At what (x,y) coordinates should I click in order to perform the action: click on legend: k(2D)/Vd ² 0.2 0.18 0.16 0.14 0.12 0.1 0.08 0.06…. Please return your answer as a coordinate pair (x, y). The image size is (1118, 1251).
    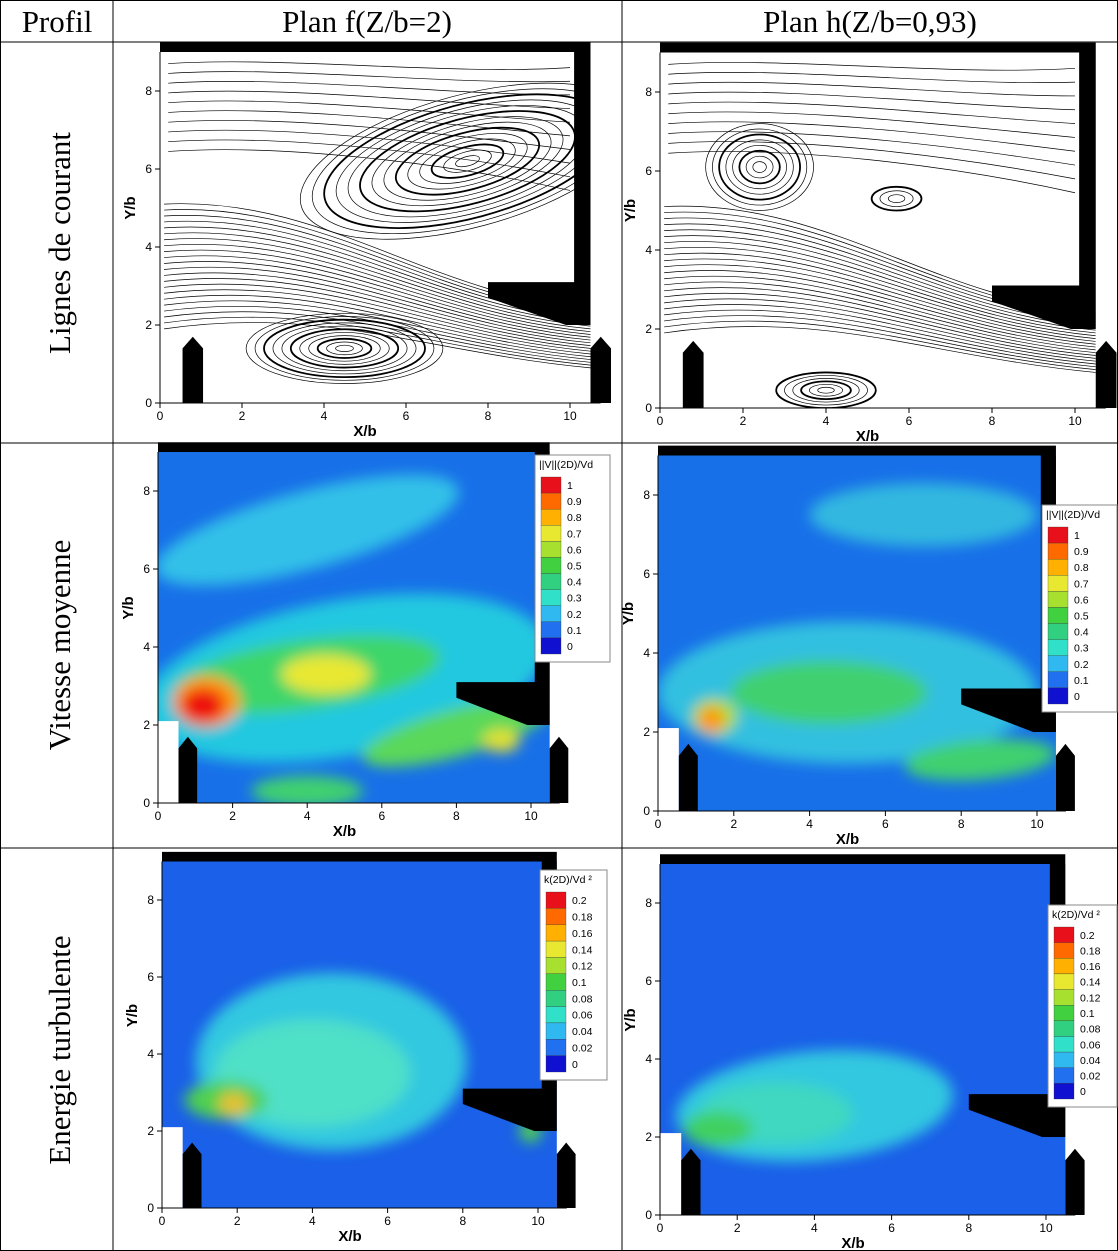
    Looking at the image, I should click on (573, 975).